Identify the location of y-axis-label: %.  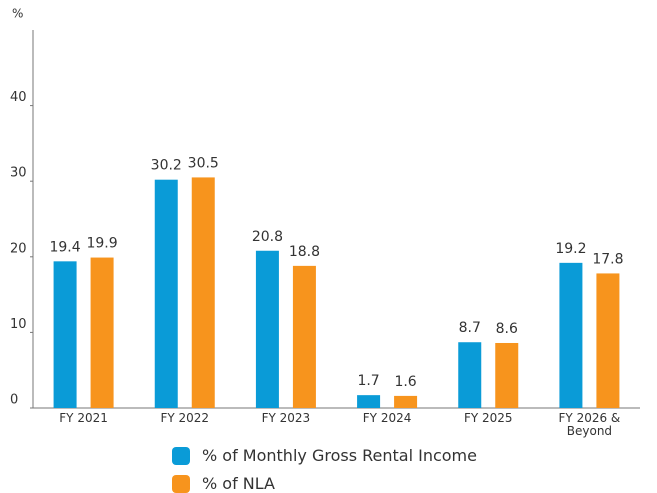
(17, 14).